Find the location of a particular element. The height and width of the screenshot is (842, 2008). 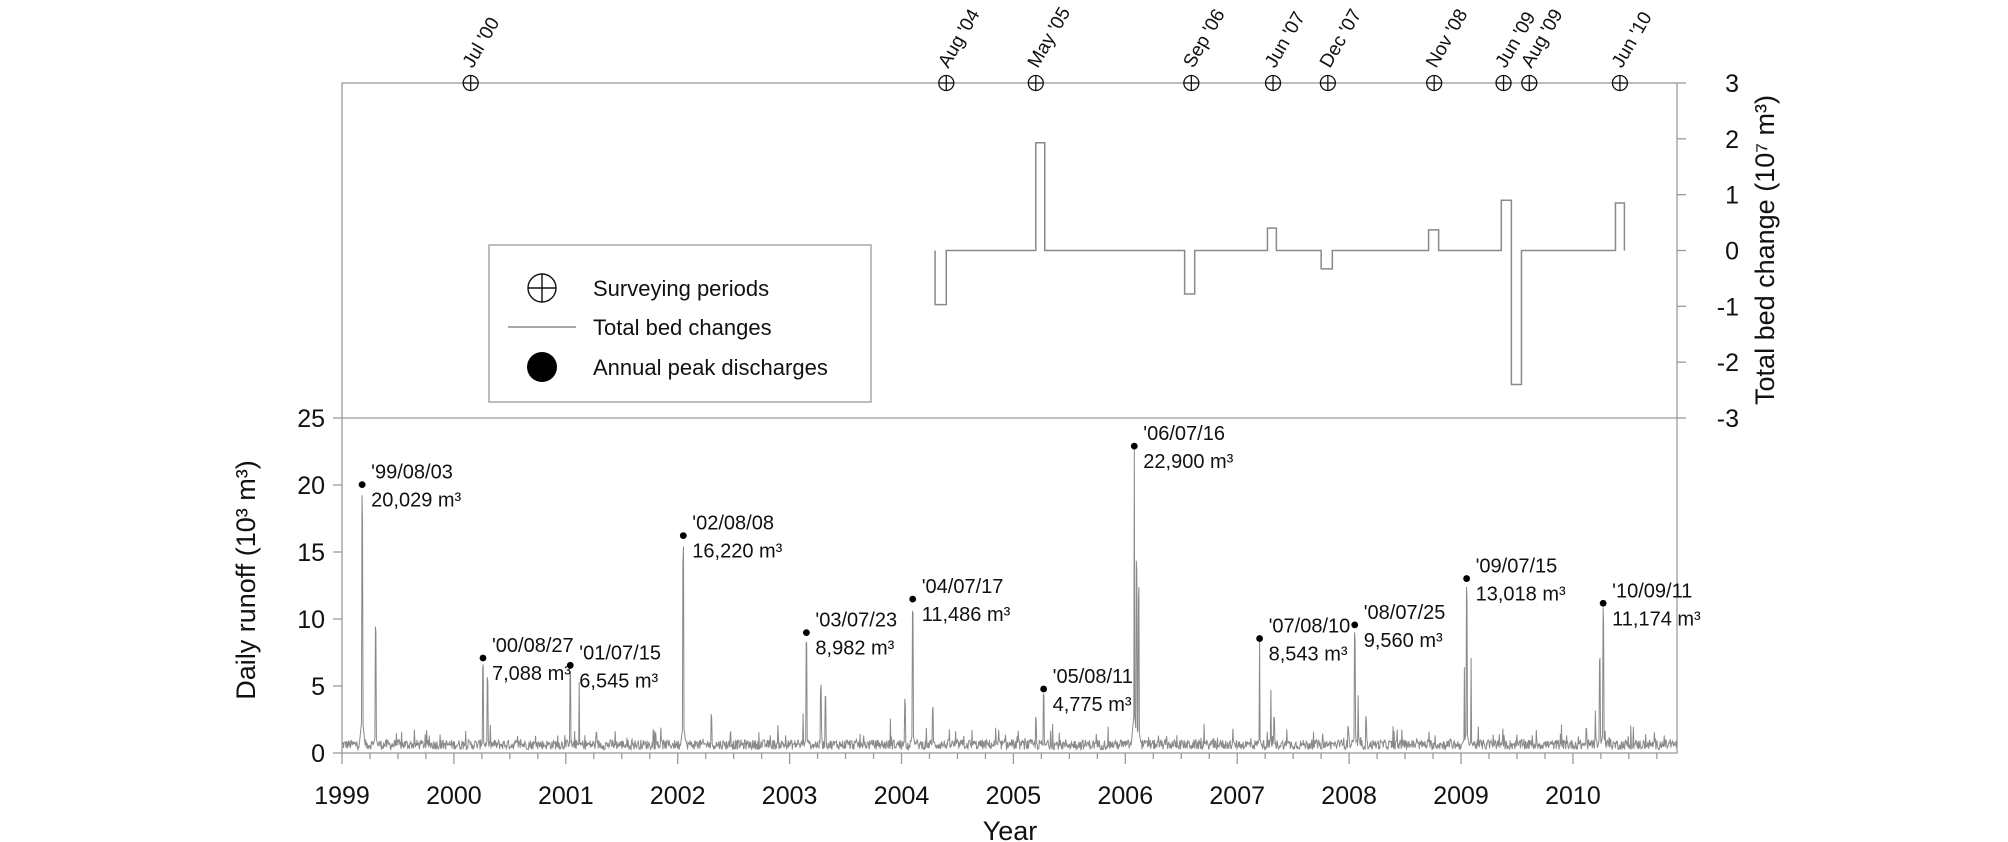

survey-label: Jul '00 is located at coordinates (481, 43).